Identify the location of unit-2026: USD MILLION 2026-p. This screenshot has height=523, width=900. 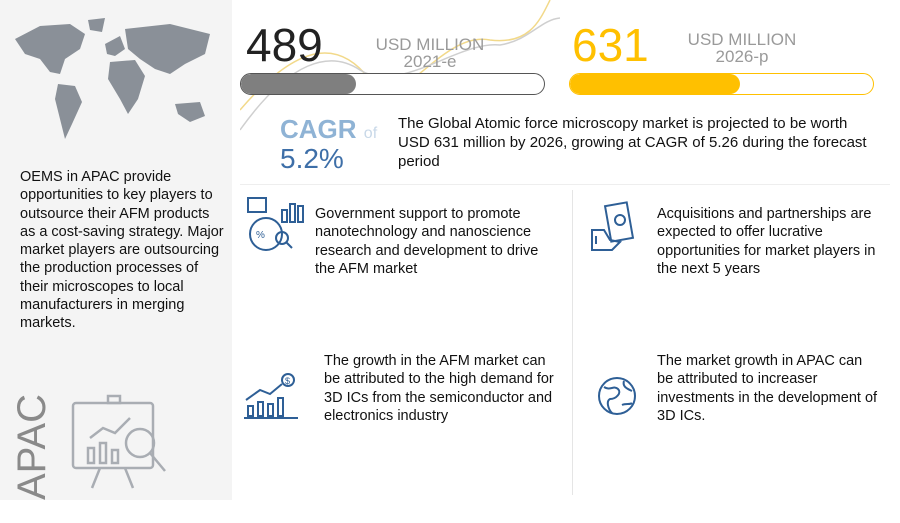
(742, 48).